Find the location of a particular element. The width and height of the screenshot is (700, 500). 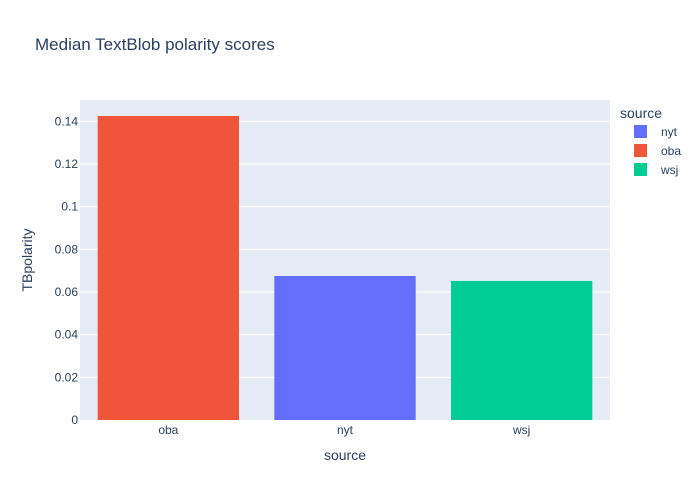

x-axis-title: source is located at coordinates (345, 455).